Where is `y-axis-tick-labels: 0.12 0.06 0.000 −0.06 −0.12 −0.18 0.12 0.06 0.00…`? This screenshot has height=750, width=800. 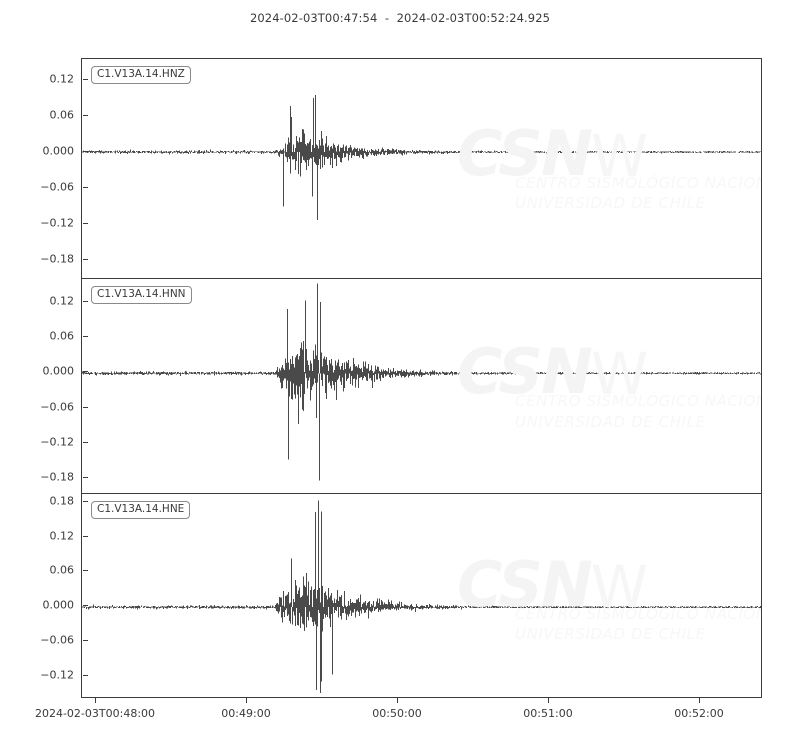
y-axis-tick-labels: 0.12 0.06 0.000 −0.06 −0.12 −0.18 0.12 0.06 0.00… is located at coordinates (48, 375).